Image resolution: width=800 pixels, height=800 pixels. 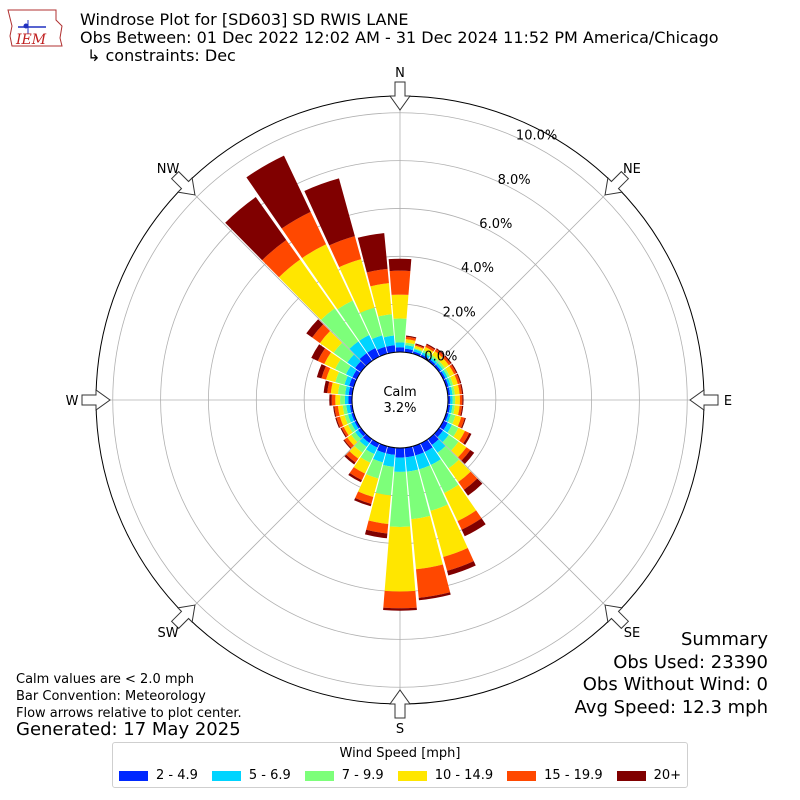 What do you see at coordinates (133, 775) in the screenshot?
I see `legend-swatch` at bounding box center [133, 775].